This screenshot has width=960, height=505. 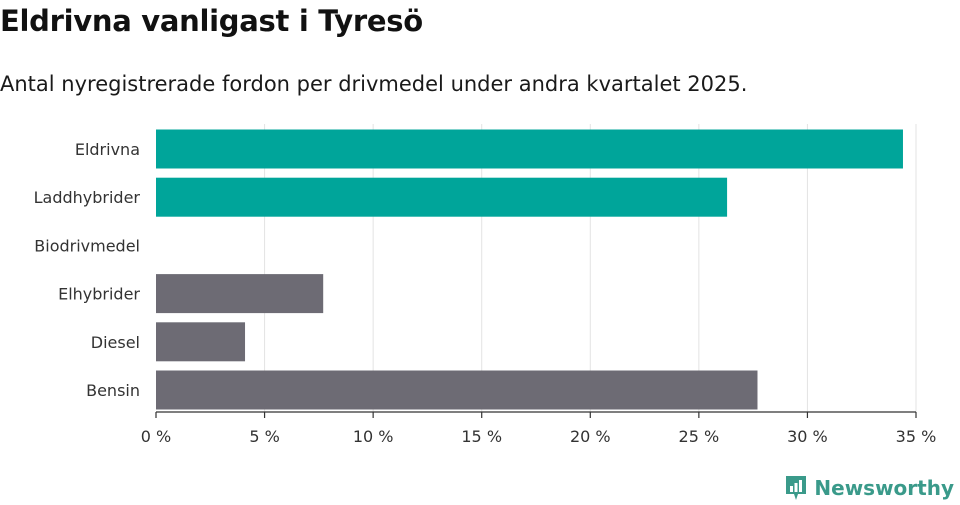 I want to click on newsworthy-logo-icon, so click(x=796, y=488).